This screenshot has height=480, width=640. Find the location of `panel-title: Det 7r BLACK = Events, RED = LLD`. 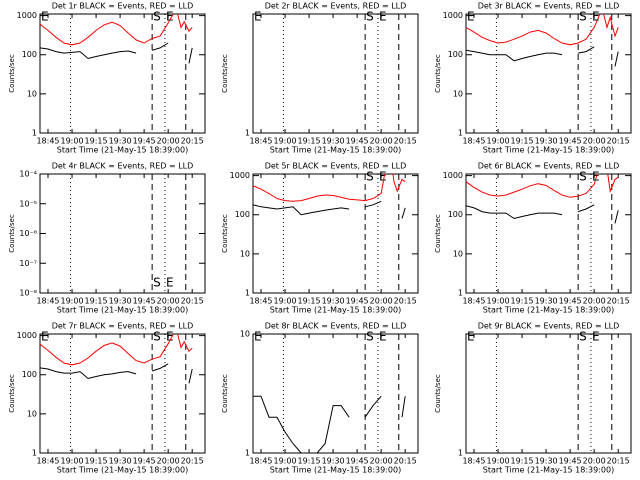

panel-title: Det 7r BLACK = Events, RED = LLD is located at coordinates (123, 326).